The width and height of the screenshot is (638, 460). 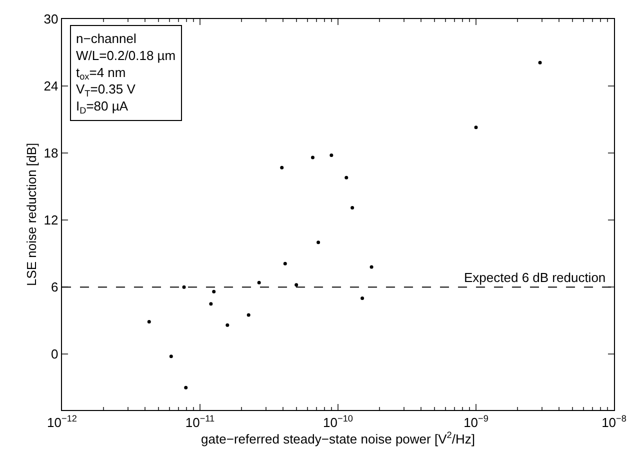 I want to click on y-tick-label: 6, so click(x=54, y=287).